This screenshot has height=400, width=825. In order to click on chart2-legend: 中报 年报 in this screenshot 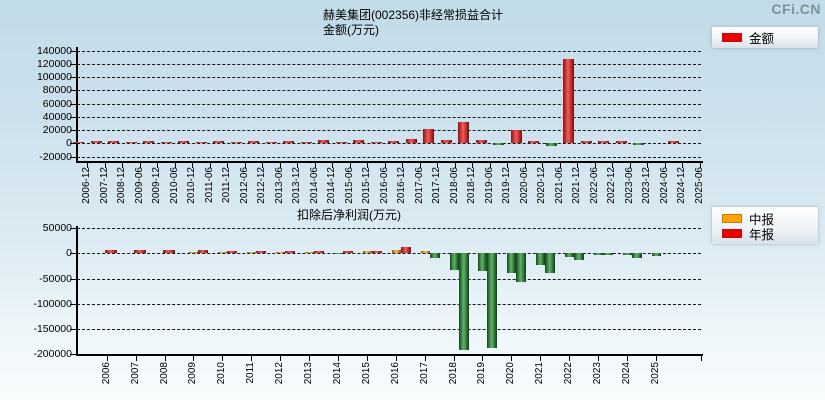, I will do `click(765, 225)`.